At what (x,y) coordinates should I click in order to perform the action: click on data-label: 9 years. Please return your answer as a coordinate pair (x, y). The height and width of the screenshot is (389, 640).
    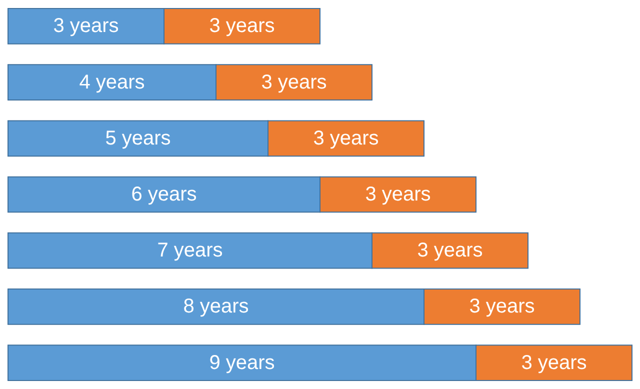
    Looking at the image, I should click on (242, 363).